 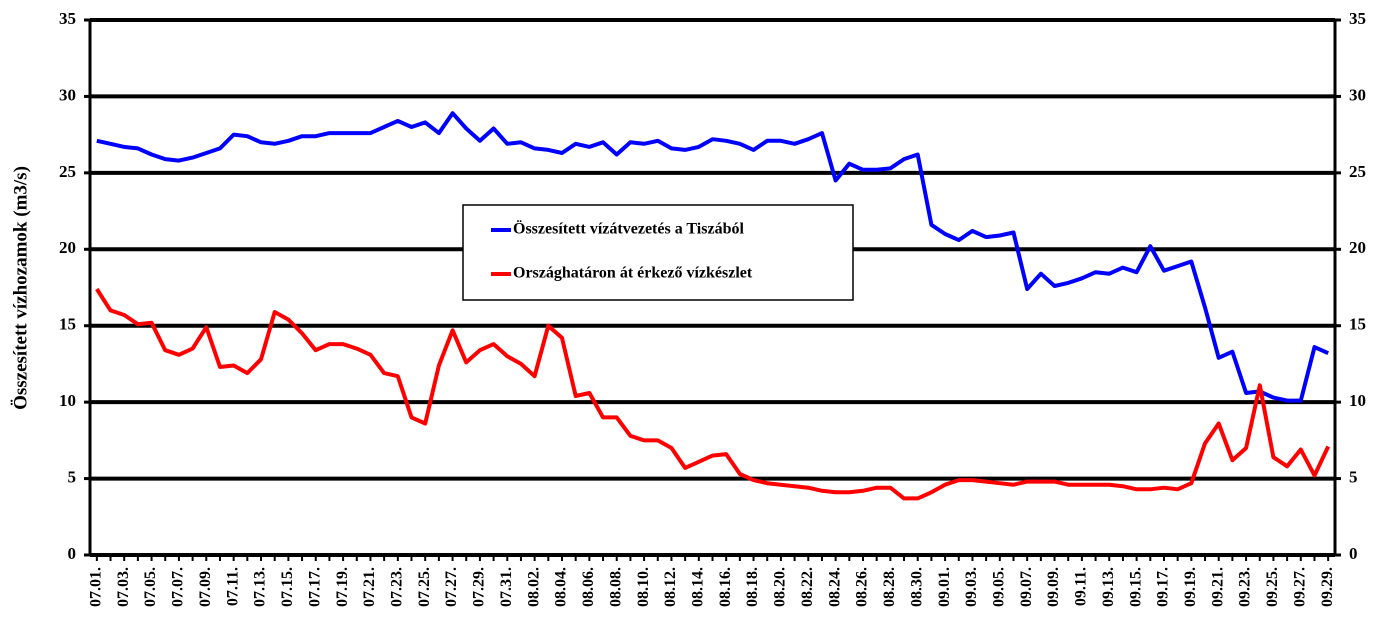 What do you see at coordinates (506, 587) in the screenshot?
I see `x-tick-label: 07.31.` at bounding box center [506, 587].